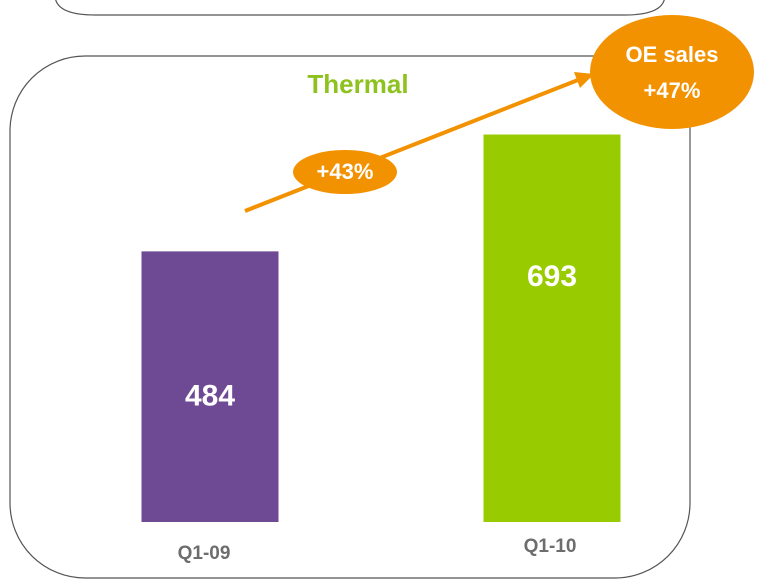 The image size is (759, 581). Describe the element at coordinates (210, 395) in the screenshot. I see `value-label: 484` at that location.